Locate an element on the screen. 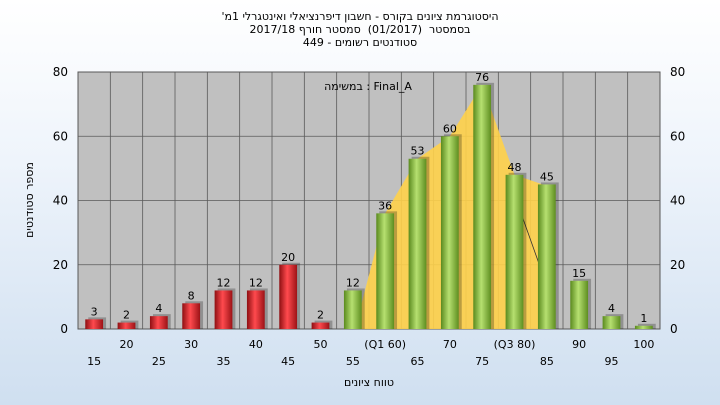  y-tick-label-right: 20 is located at coordinates (677, 265).